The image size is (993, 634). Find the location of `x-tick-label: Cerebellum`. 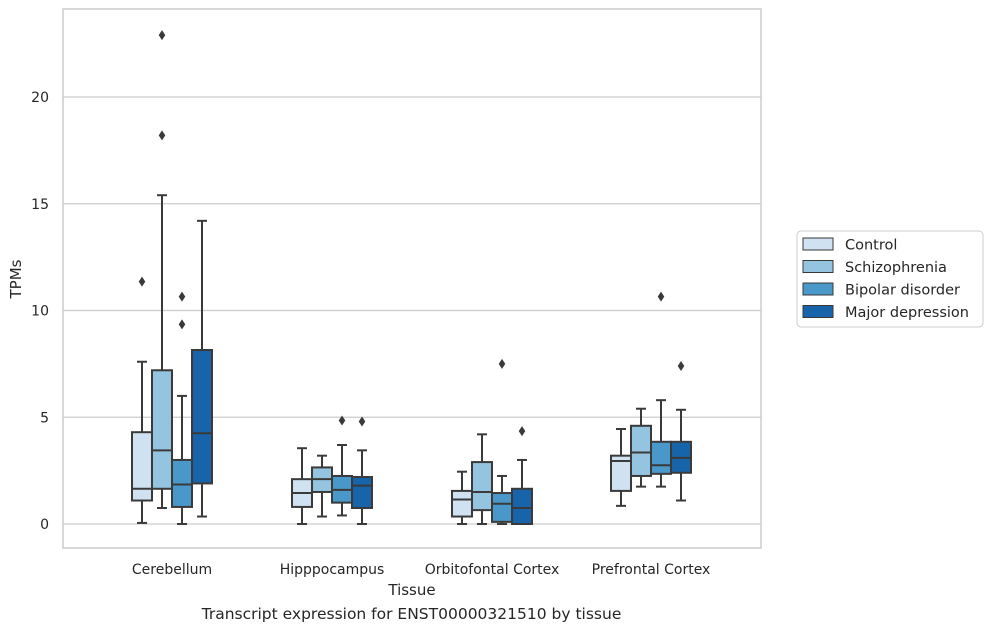

x-tick-label: Cerebellum is located at coordinates (172, 570).